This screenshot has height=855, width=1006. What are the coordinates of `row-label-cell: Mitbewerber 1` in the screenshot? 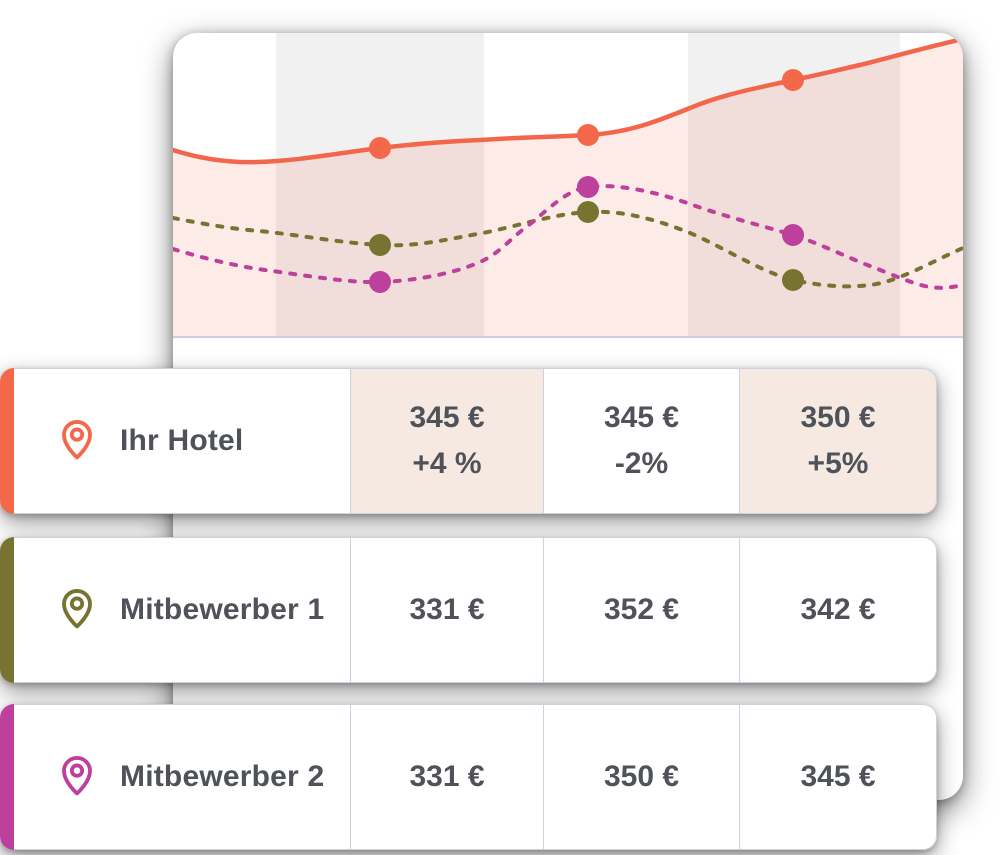 It's located at (182, 610).